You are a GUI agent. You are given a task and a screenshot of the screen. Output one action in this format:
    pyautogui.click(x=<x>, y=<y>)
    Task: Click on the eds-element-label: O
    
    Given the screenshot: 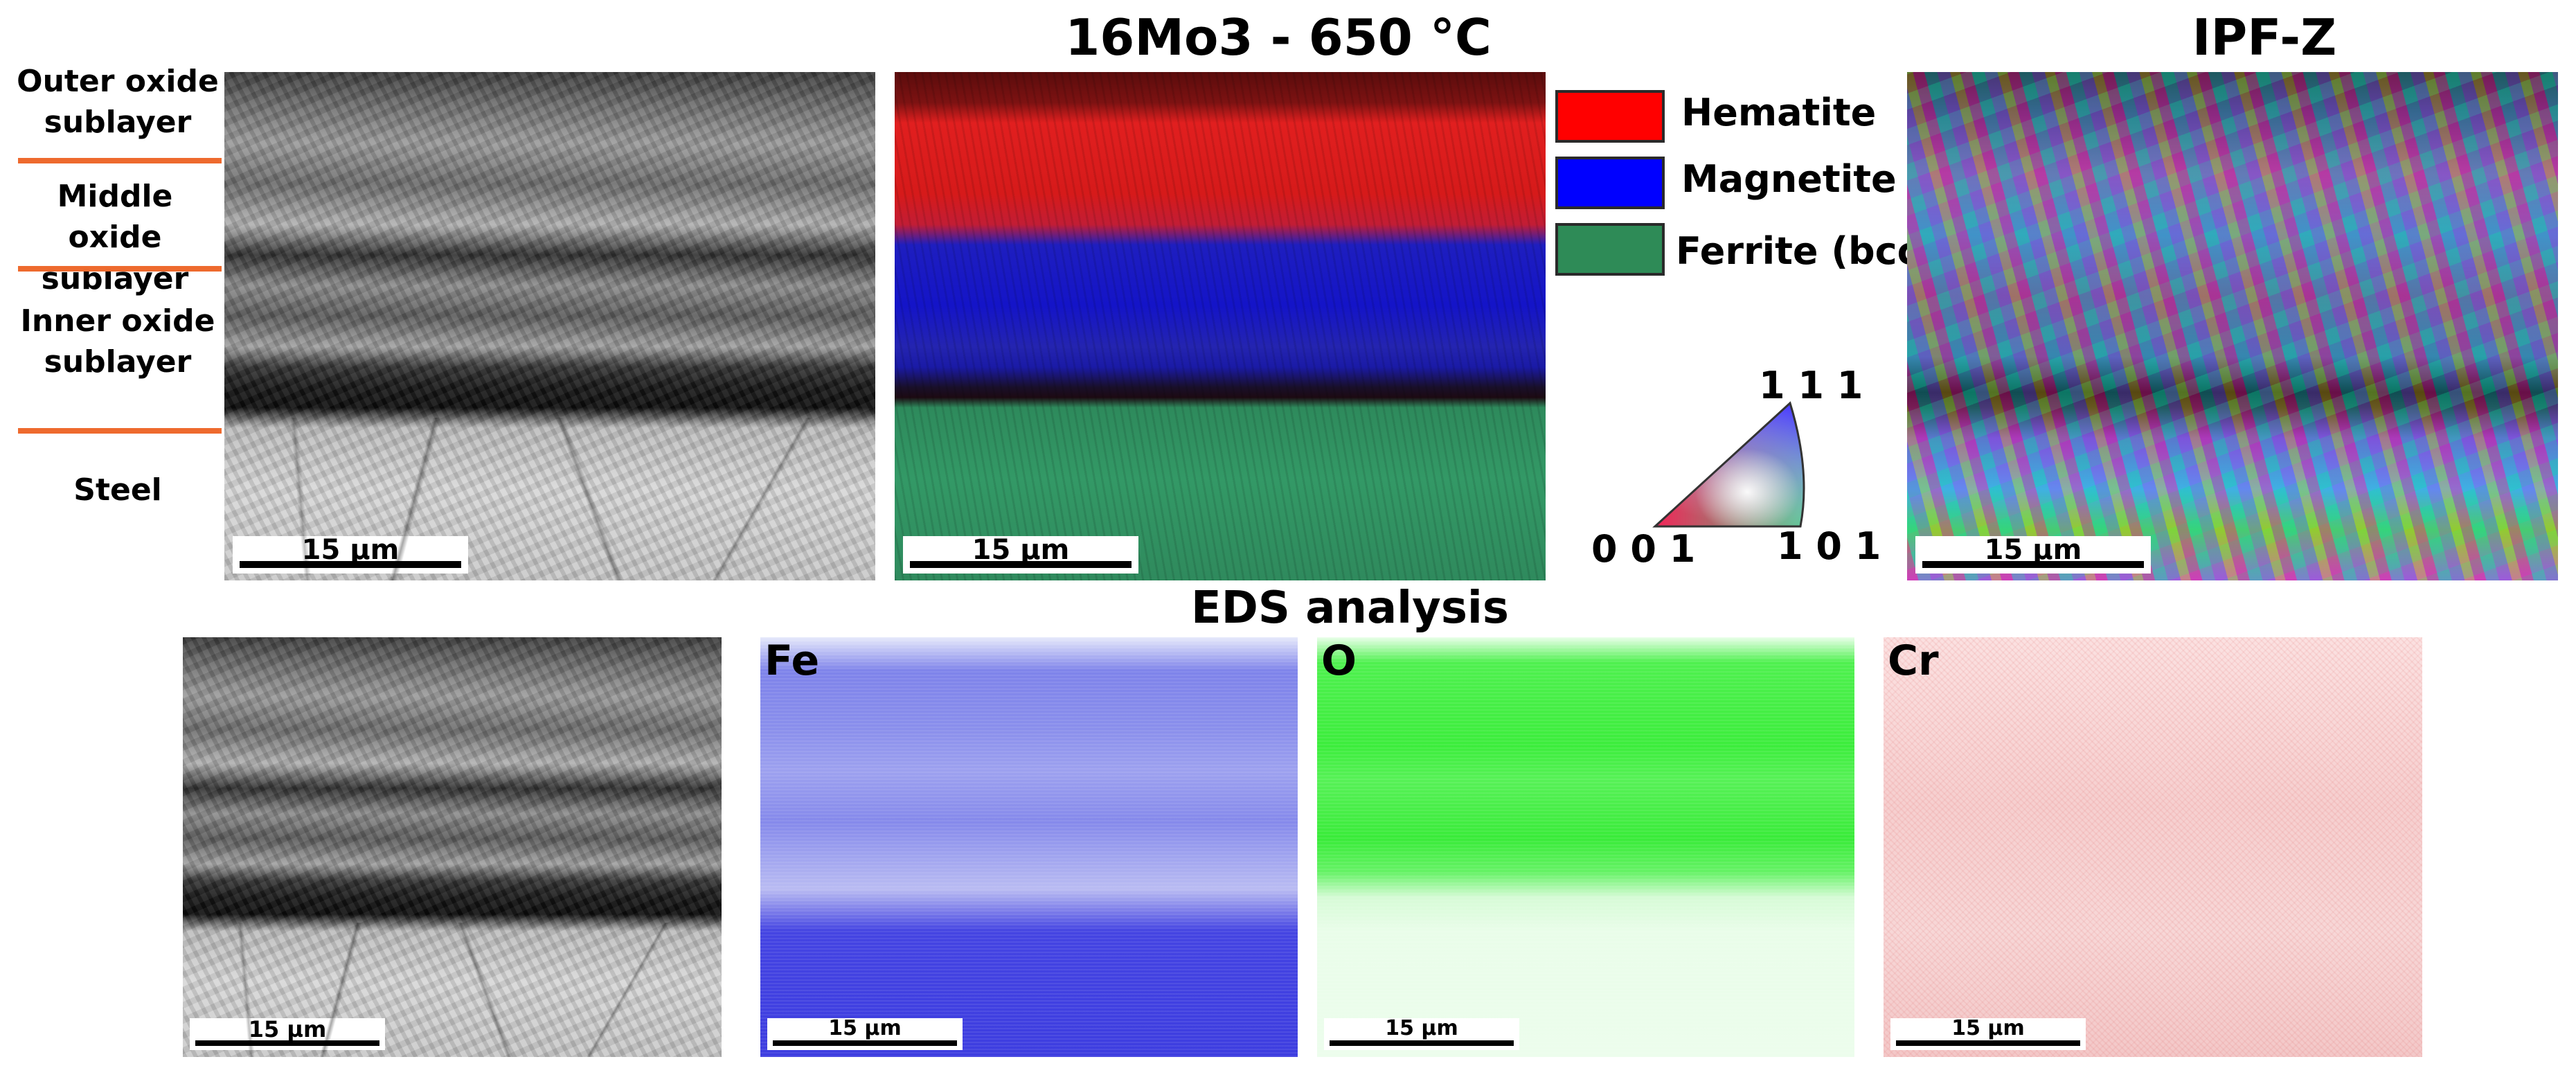 What is the action you would take?
    pyautogui.click(x=1339, y=661)
    